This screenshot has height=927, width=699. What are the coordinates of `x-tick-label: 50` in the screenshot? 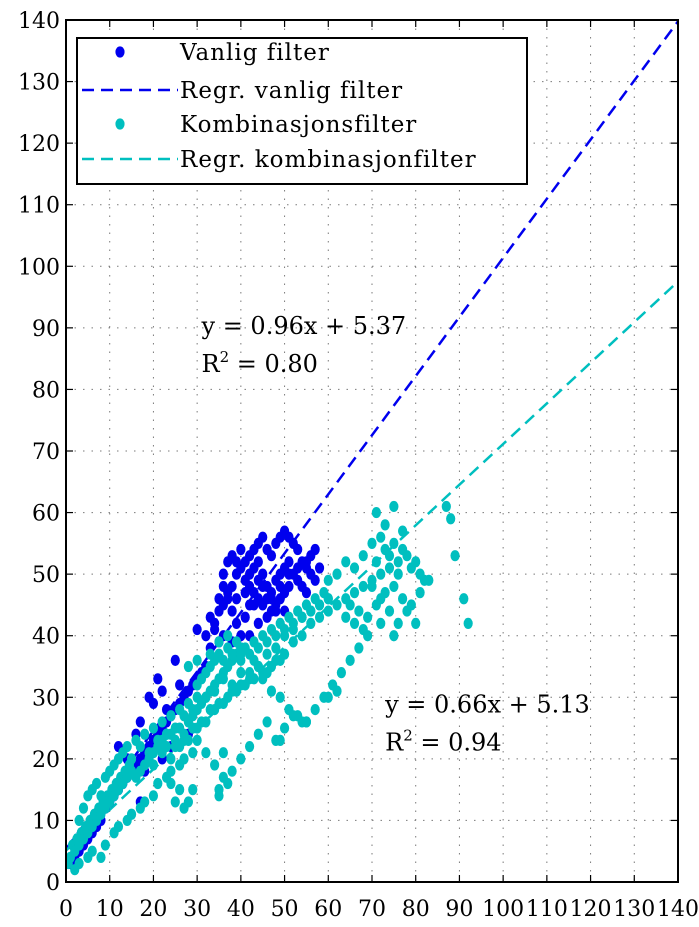 It's located at (285, 909).